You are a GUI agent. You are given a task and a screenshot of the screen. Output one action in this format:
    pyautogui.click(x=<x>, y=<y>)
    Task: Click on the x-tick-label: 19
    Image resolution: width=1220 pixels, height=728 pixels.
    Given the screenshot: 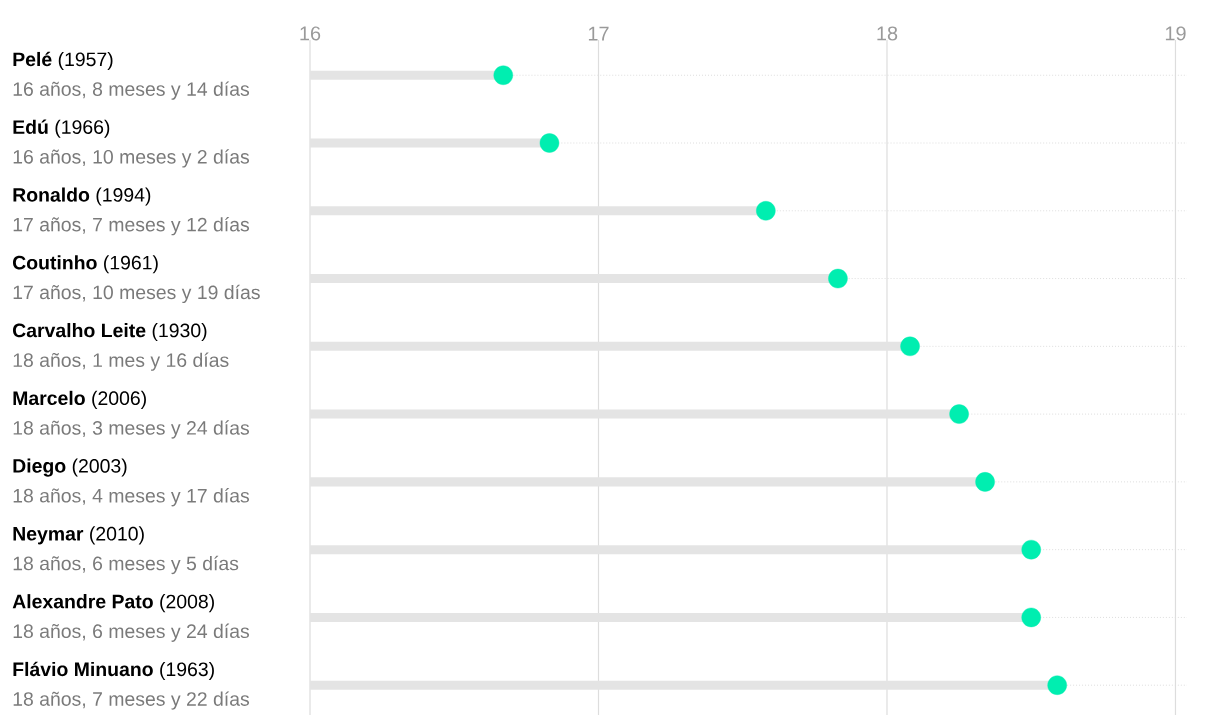 What is the action you would take?
    pyautogui.click(x=1175, y=33)
    